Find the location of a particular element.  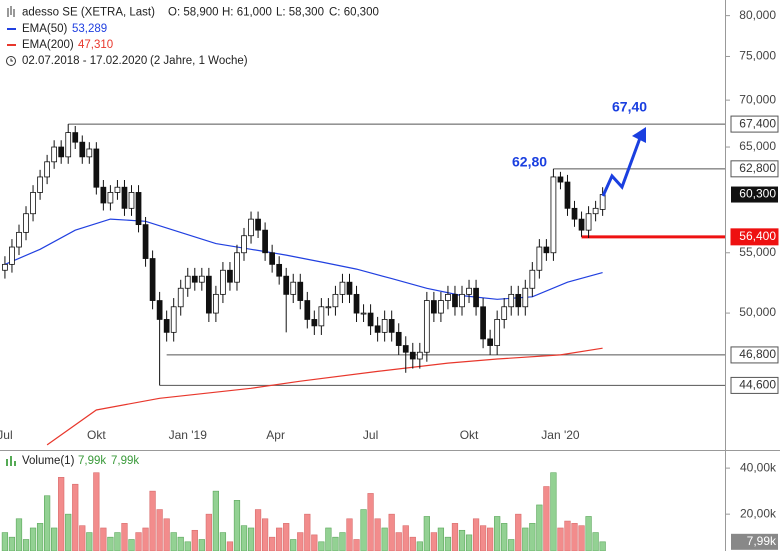

x-tick-label: Apr is located at coordinates (275, 435).